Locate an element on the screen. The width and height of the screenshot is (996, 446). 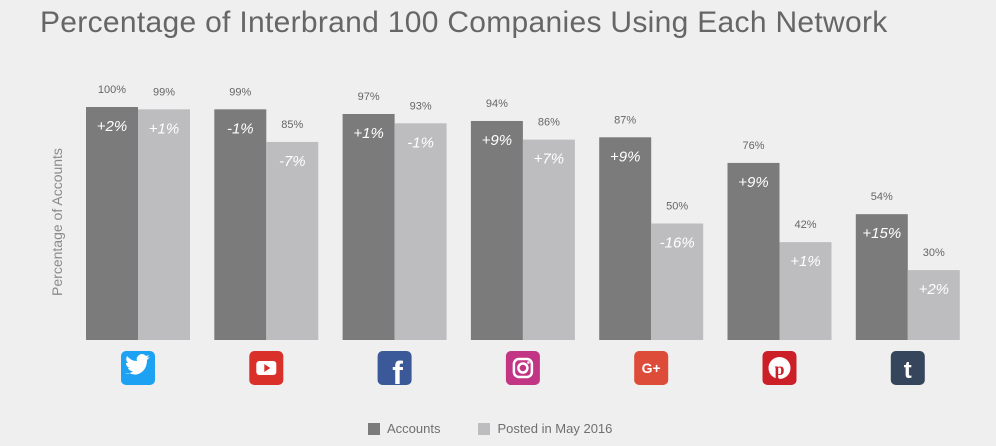
legend-label-posted: Posted in May 2016 is located at coordinates (555, 428).